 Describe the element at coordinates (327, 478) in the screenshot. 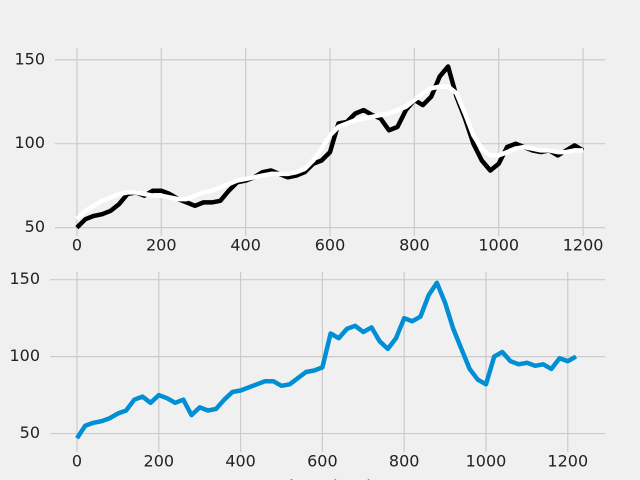

I see `x-axis-label: time (ms)` at that location.